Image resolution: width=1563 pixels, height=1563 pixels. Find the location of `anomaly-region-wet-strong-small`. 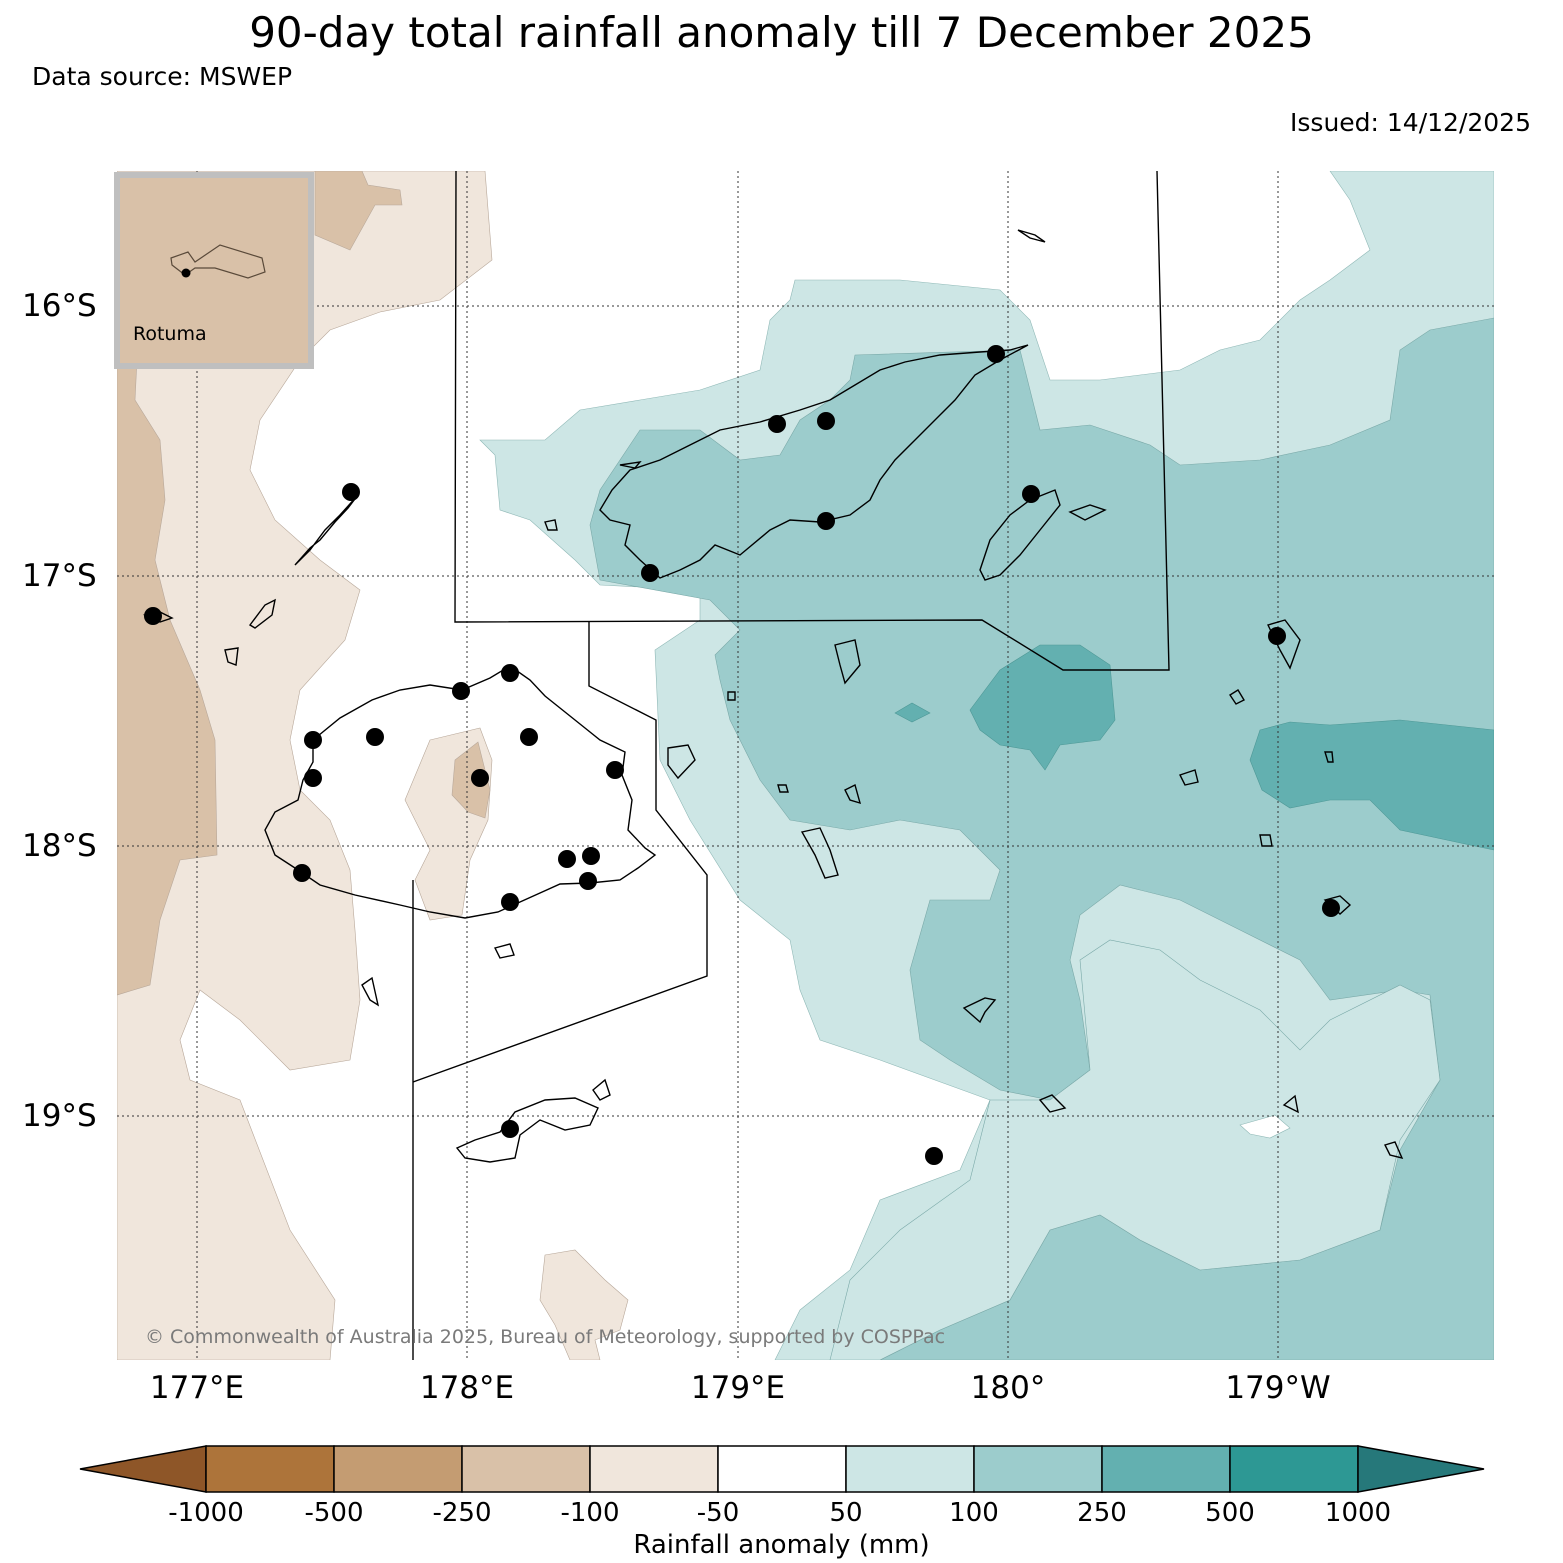

anomaly-region-wet-strong-small is located at coordinates (912, 712).